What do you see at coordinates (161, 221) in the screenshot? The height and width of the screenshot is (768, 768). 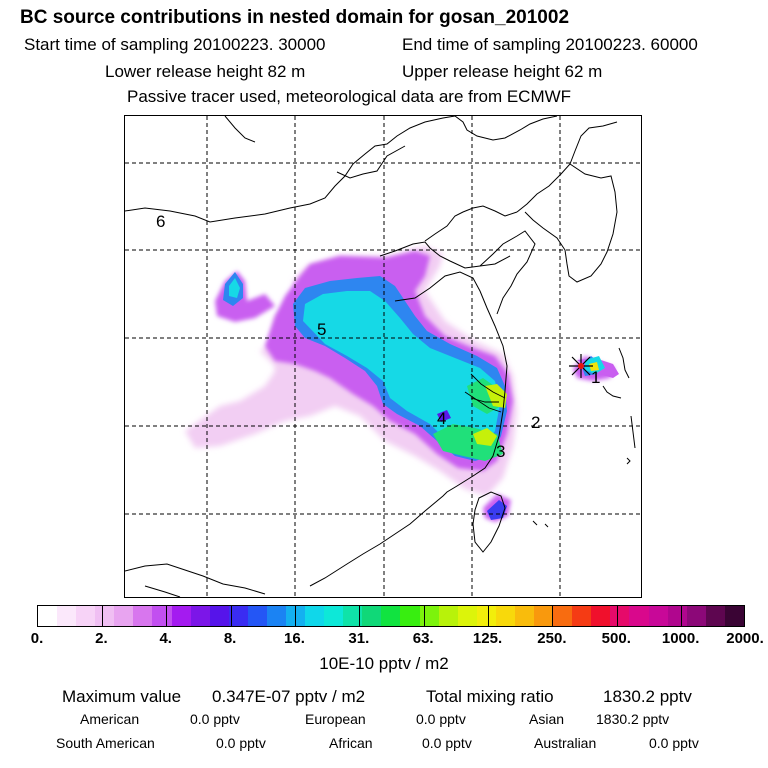 I see `region-label-6: 6` at bounding box center [161, 221].